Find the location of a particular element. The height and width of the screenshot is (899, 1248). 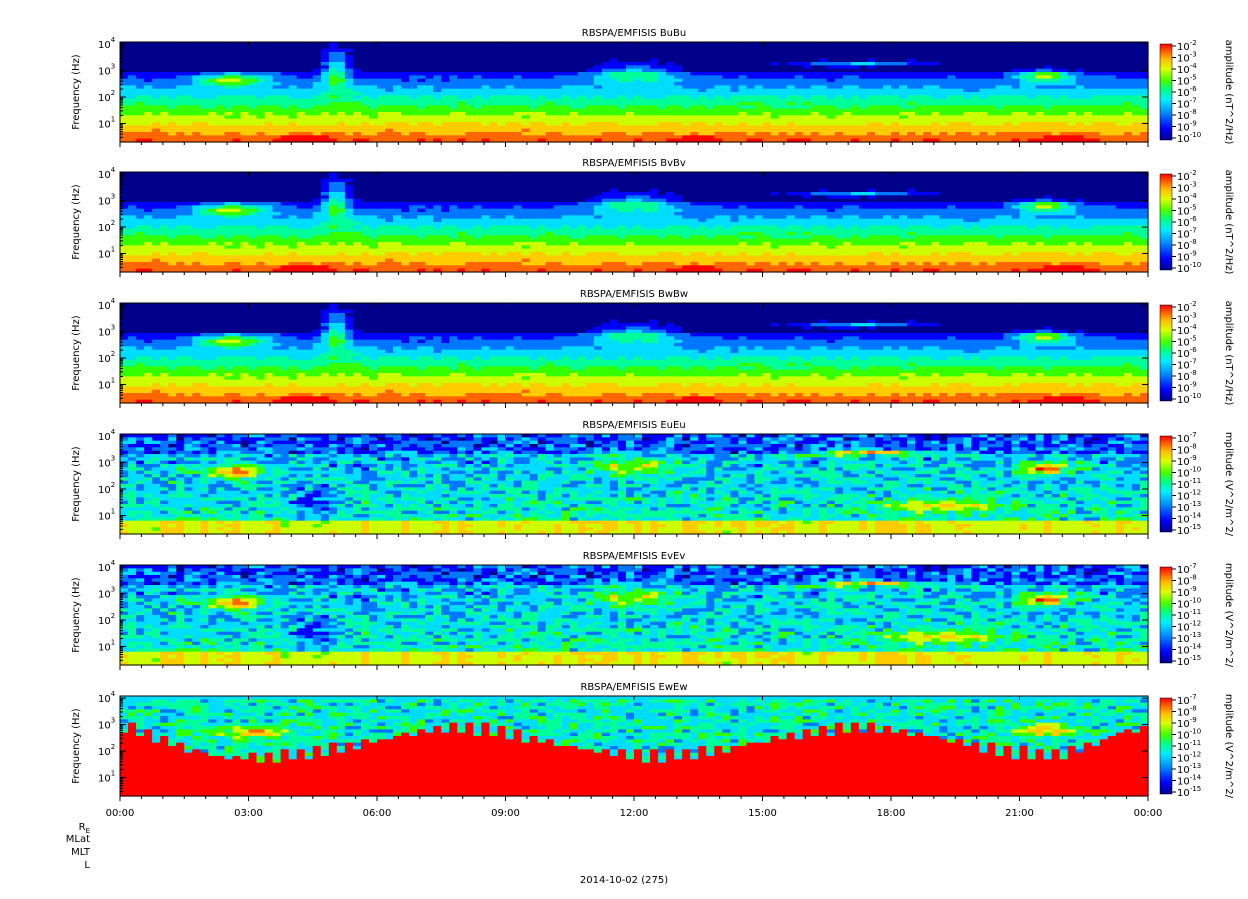

panel-title: RBSPA/EMFISIS BvBv is located at coordinates (634, 163).